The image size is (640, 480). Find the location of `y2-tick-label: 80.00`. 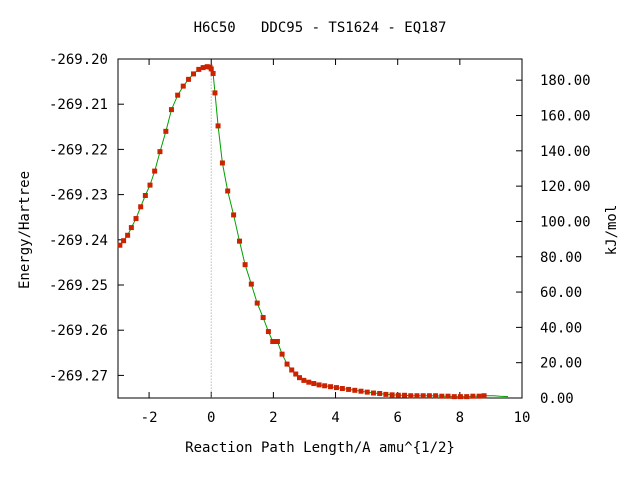

y2-tick-label: 80.00 is located at coordinates (561, 258).